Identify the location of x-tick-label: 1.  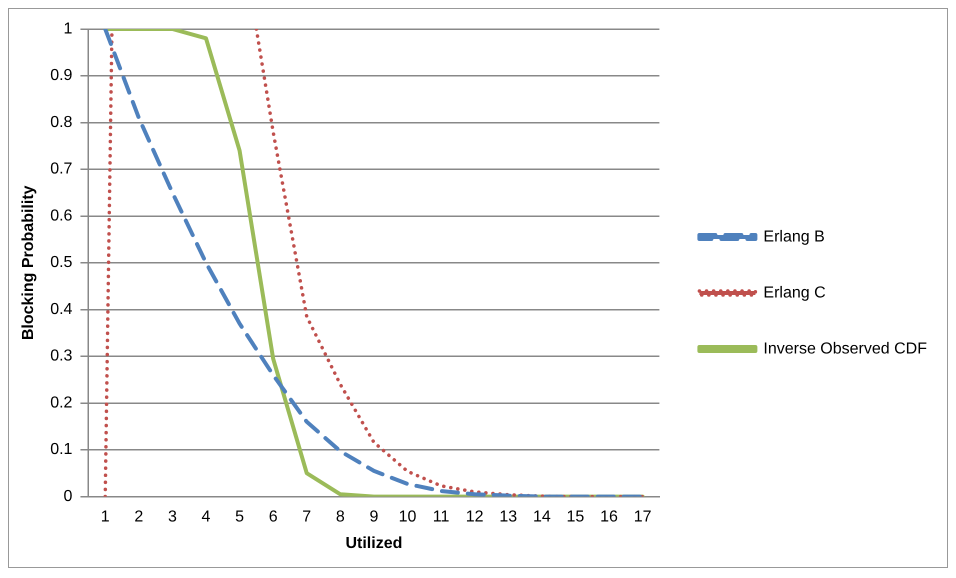
(105, 517).